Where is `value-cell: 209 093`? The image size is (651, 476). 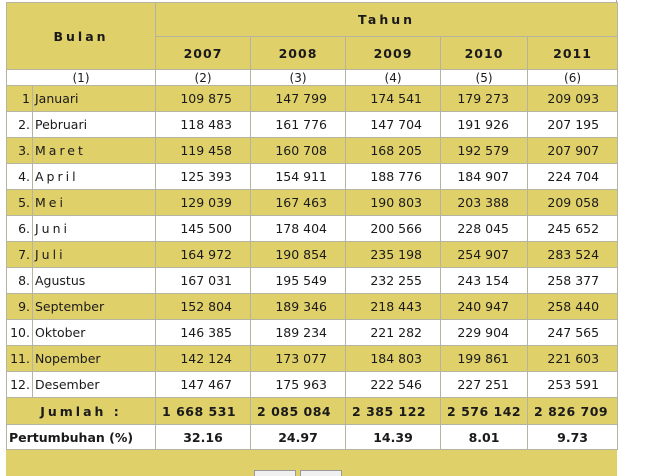
value-cell: 209 093 is located at coordinates (573, 98).